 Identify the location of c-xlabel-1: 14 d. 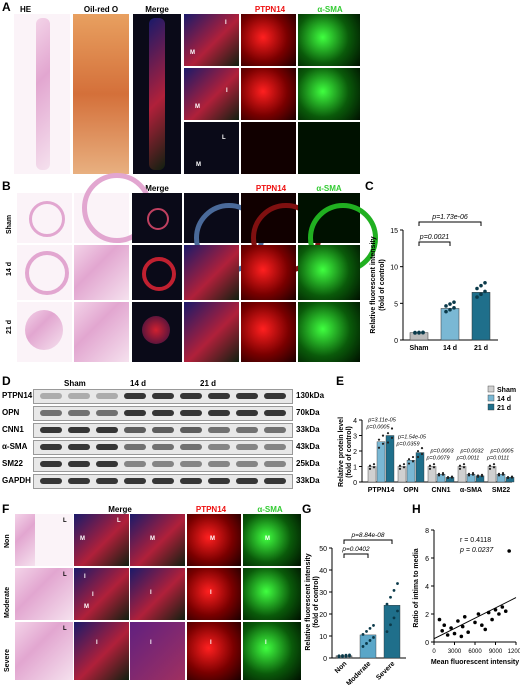
(450, 348).